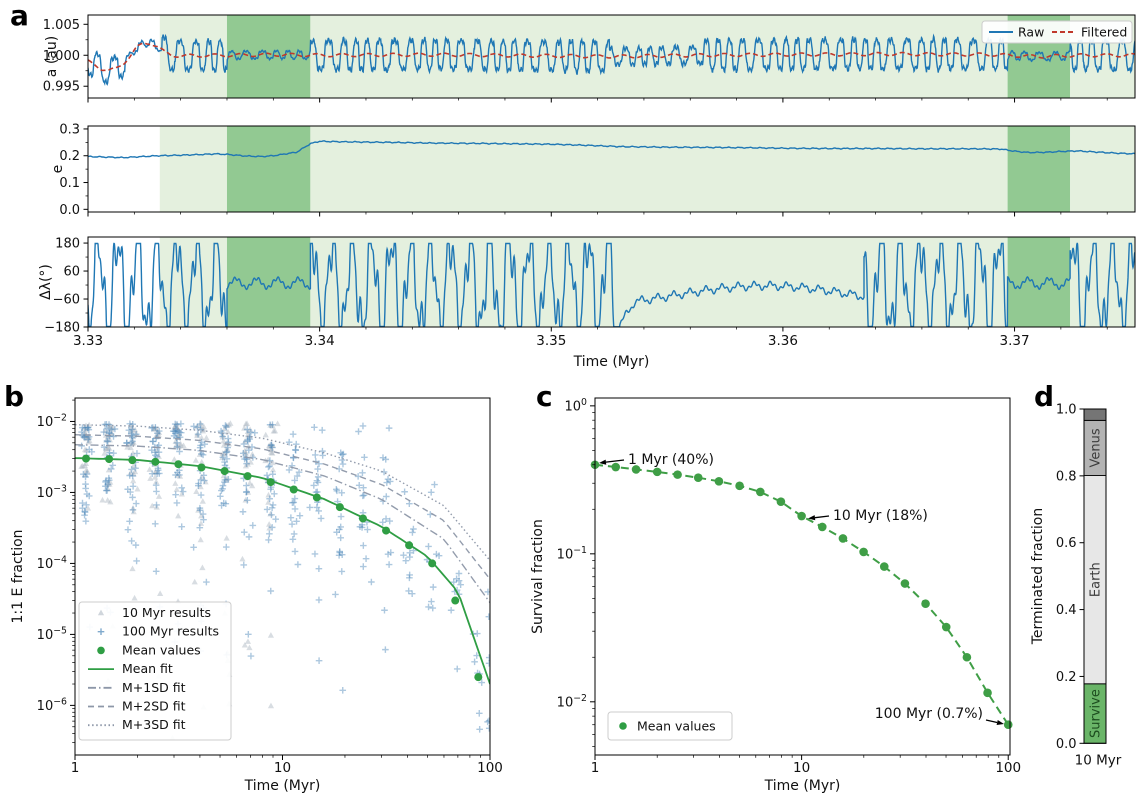  I want to click on panel-a-subplot-2: 0.0 0.1 0.2 0.3 e, so click(593, 170).